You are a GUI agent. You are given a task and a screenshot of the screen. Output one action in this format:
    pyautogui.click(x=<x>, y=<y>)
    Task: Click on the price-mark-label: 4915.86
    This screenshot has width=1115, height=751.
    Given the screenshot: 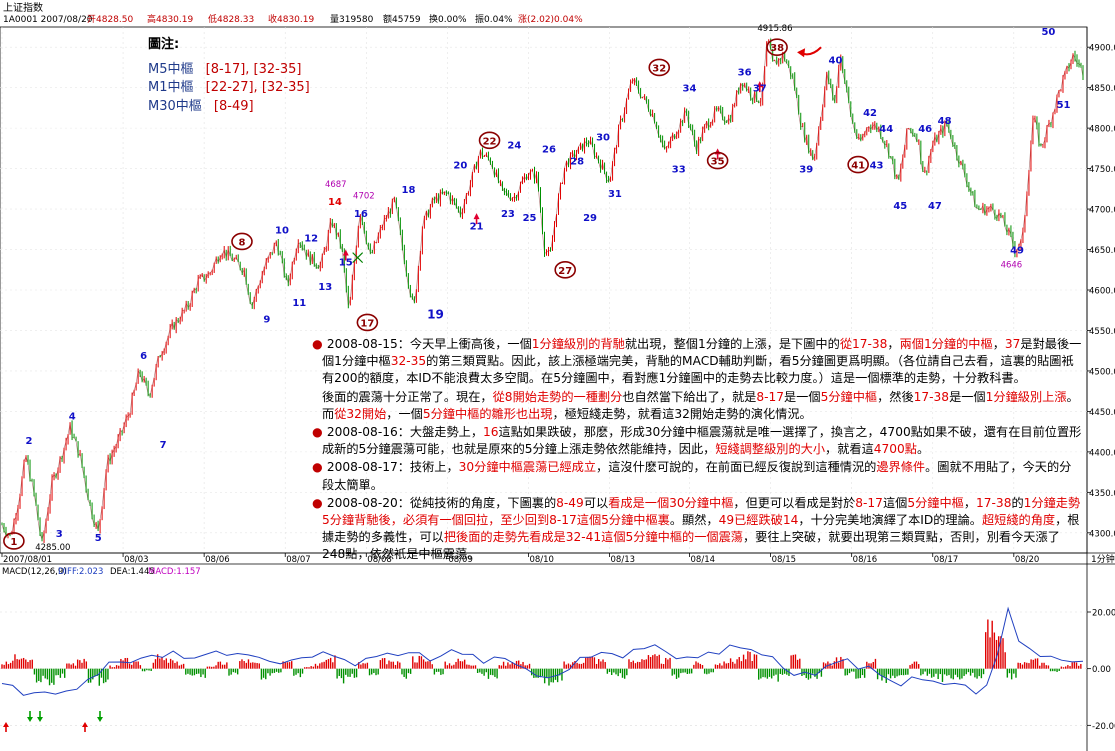 What is the action you would take?
    pyautogui.click(x=774, y=29)
    